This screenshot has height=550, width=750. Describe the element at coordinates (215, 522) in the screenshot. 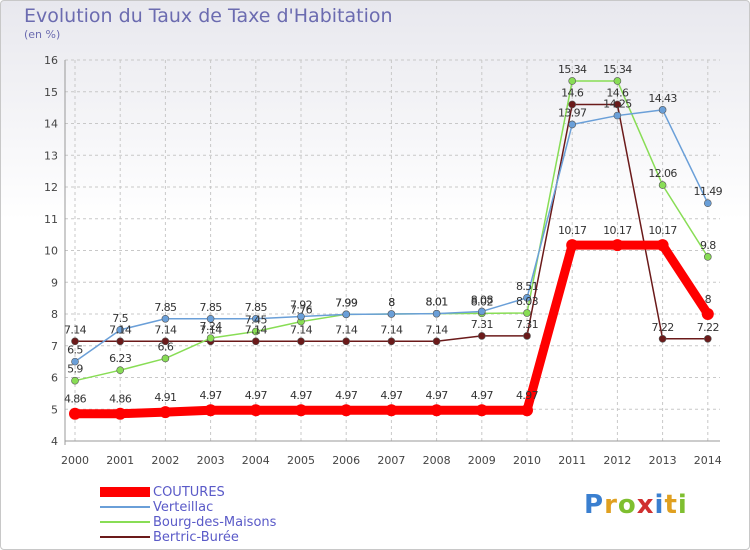

I see `legend-label: Bourg-des-Maisons` at that location.